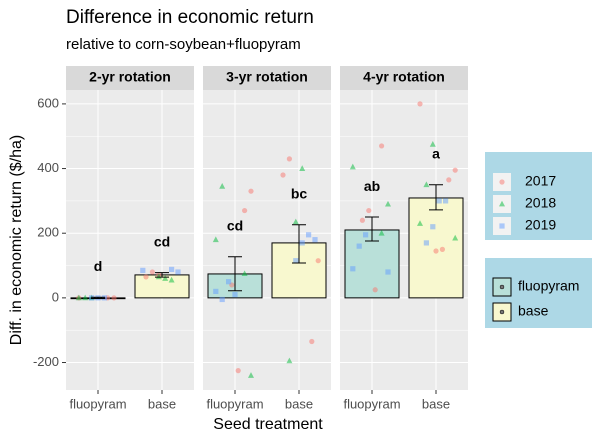 The width and height of the screenshot is (604, 442). I want to click on y-tick-label: 0, so click(55, 296).